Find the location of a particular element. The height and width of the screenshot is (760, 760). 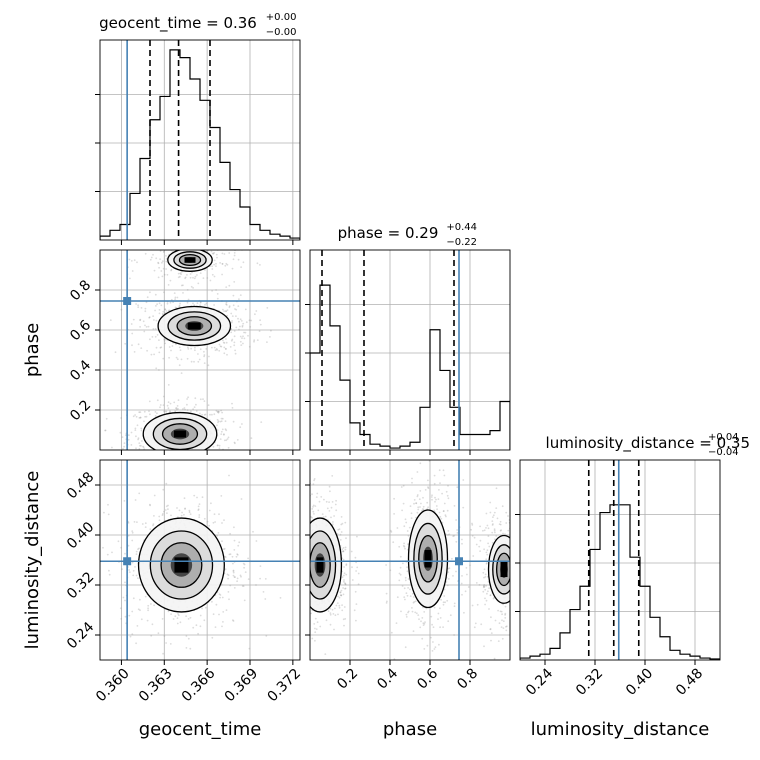

y-tick-label-luminosity_distance: 0.48 is located at coordinates (80, 485).